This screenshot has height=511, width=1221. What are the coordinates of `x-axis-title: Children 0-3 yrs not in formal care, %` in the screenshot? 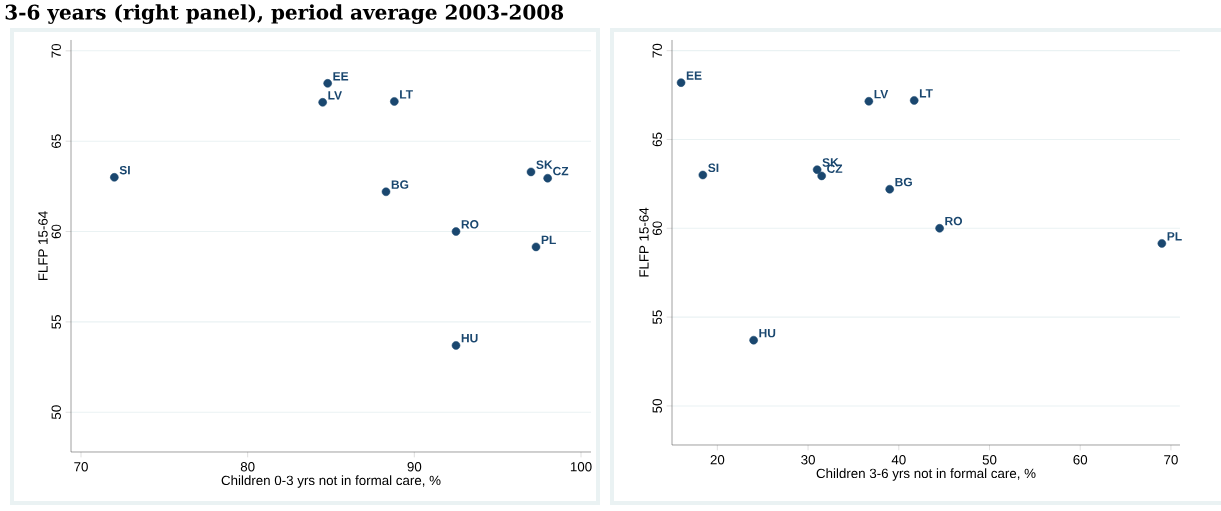 It's located at (331, 481).